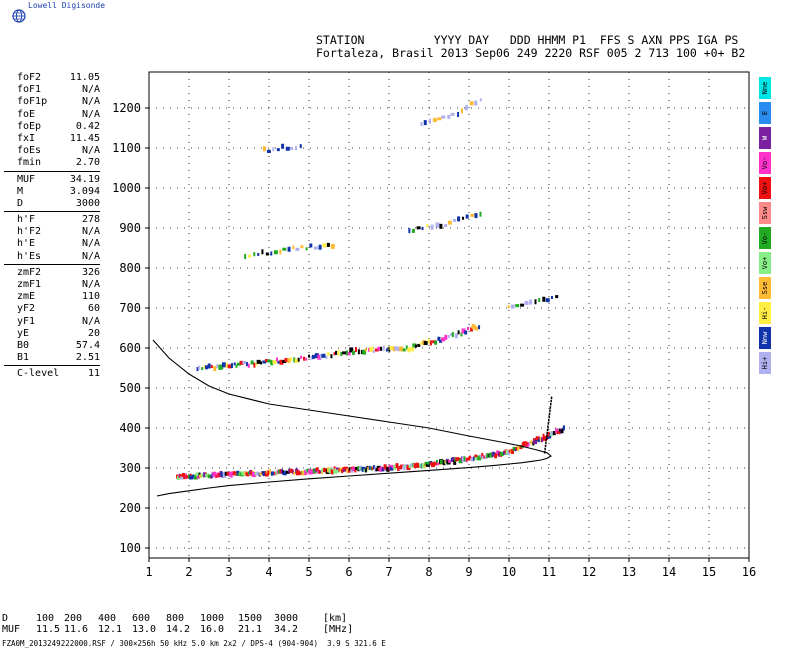  I want to click on globe-icon, so click(19, 16).